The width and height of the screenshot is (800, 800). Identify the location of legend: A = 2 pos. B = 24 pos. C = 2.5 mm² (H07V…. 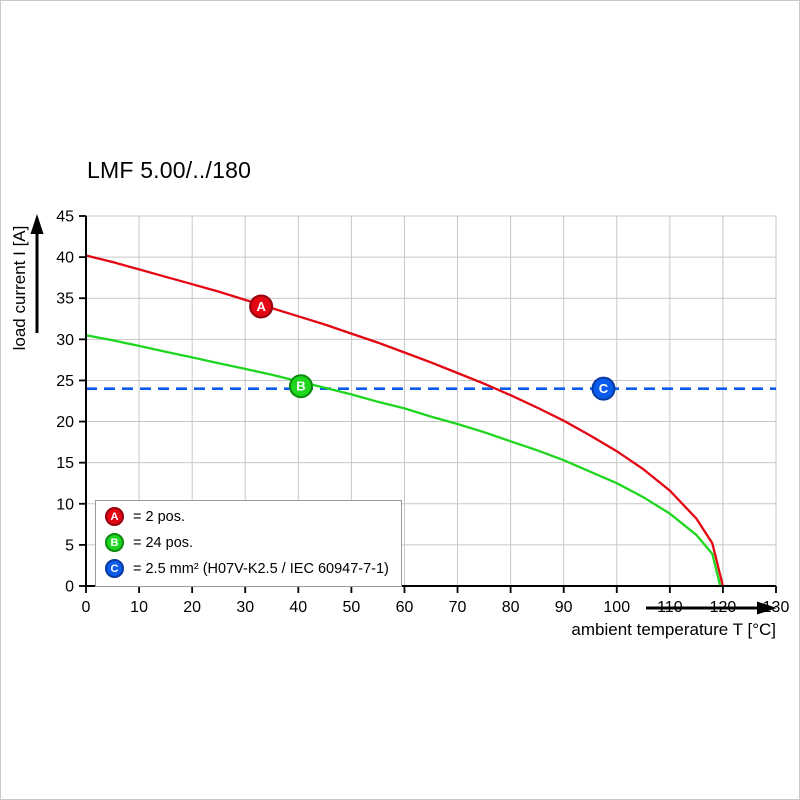
(248, 543).